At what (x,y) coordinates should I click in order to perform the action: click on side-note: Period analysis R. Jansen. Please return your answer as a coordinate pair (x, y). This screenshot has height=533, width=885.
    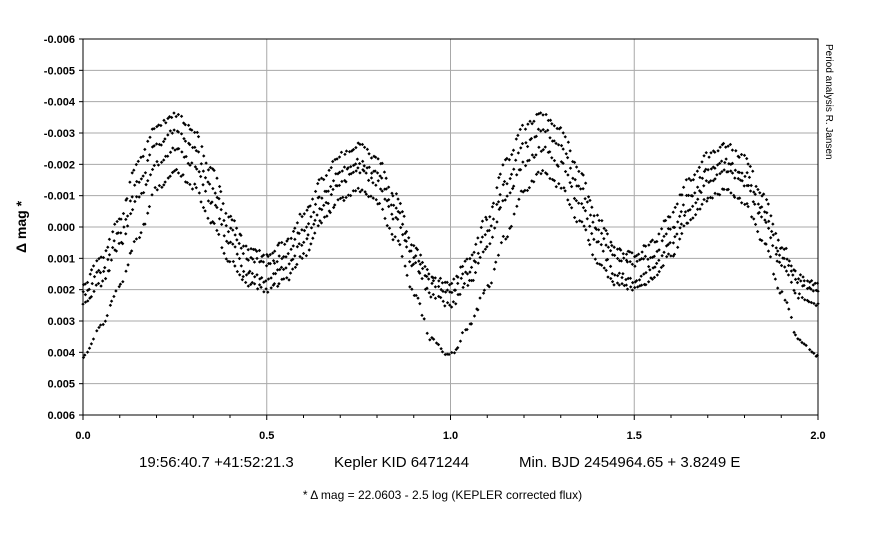
    Looking at the image, I should click on (828, 102).